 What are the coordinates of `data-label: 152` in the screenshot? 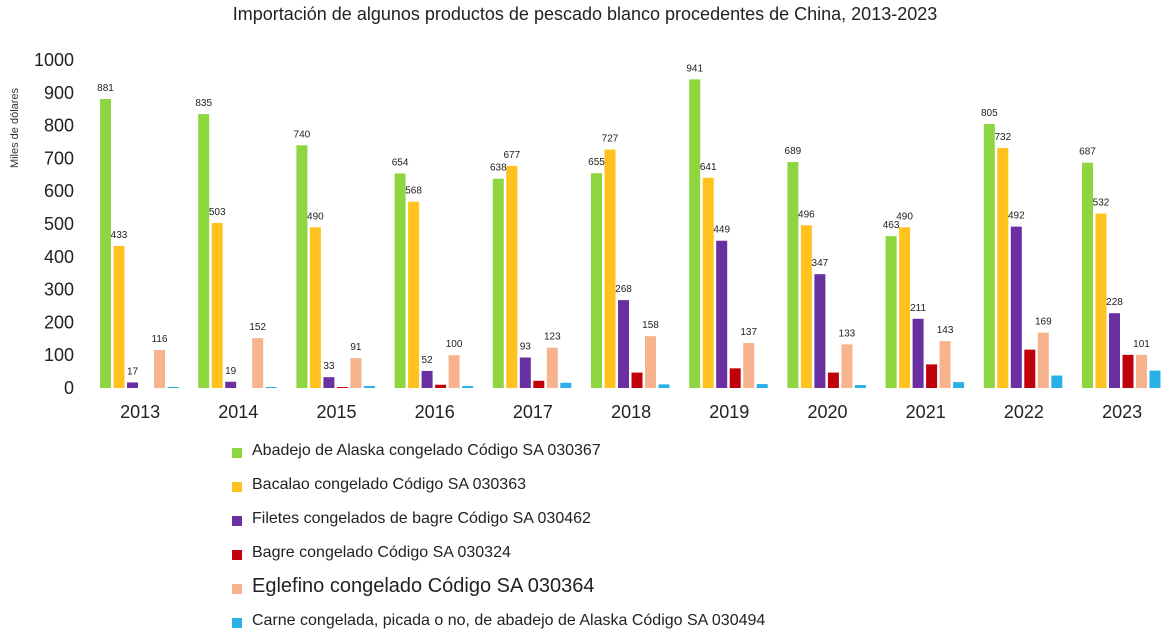 It's located at (257, 327).